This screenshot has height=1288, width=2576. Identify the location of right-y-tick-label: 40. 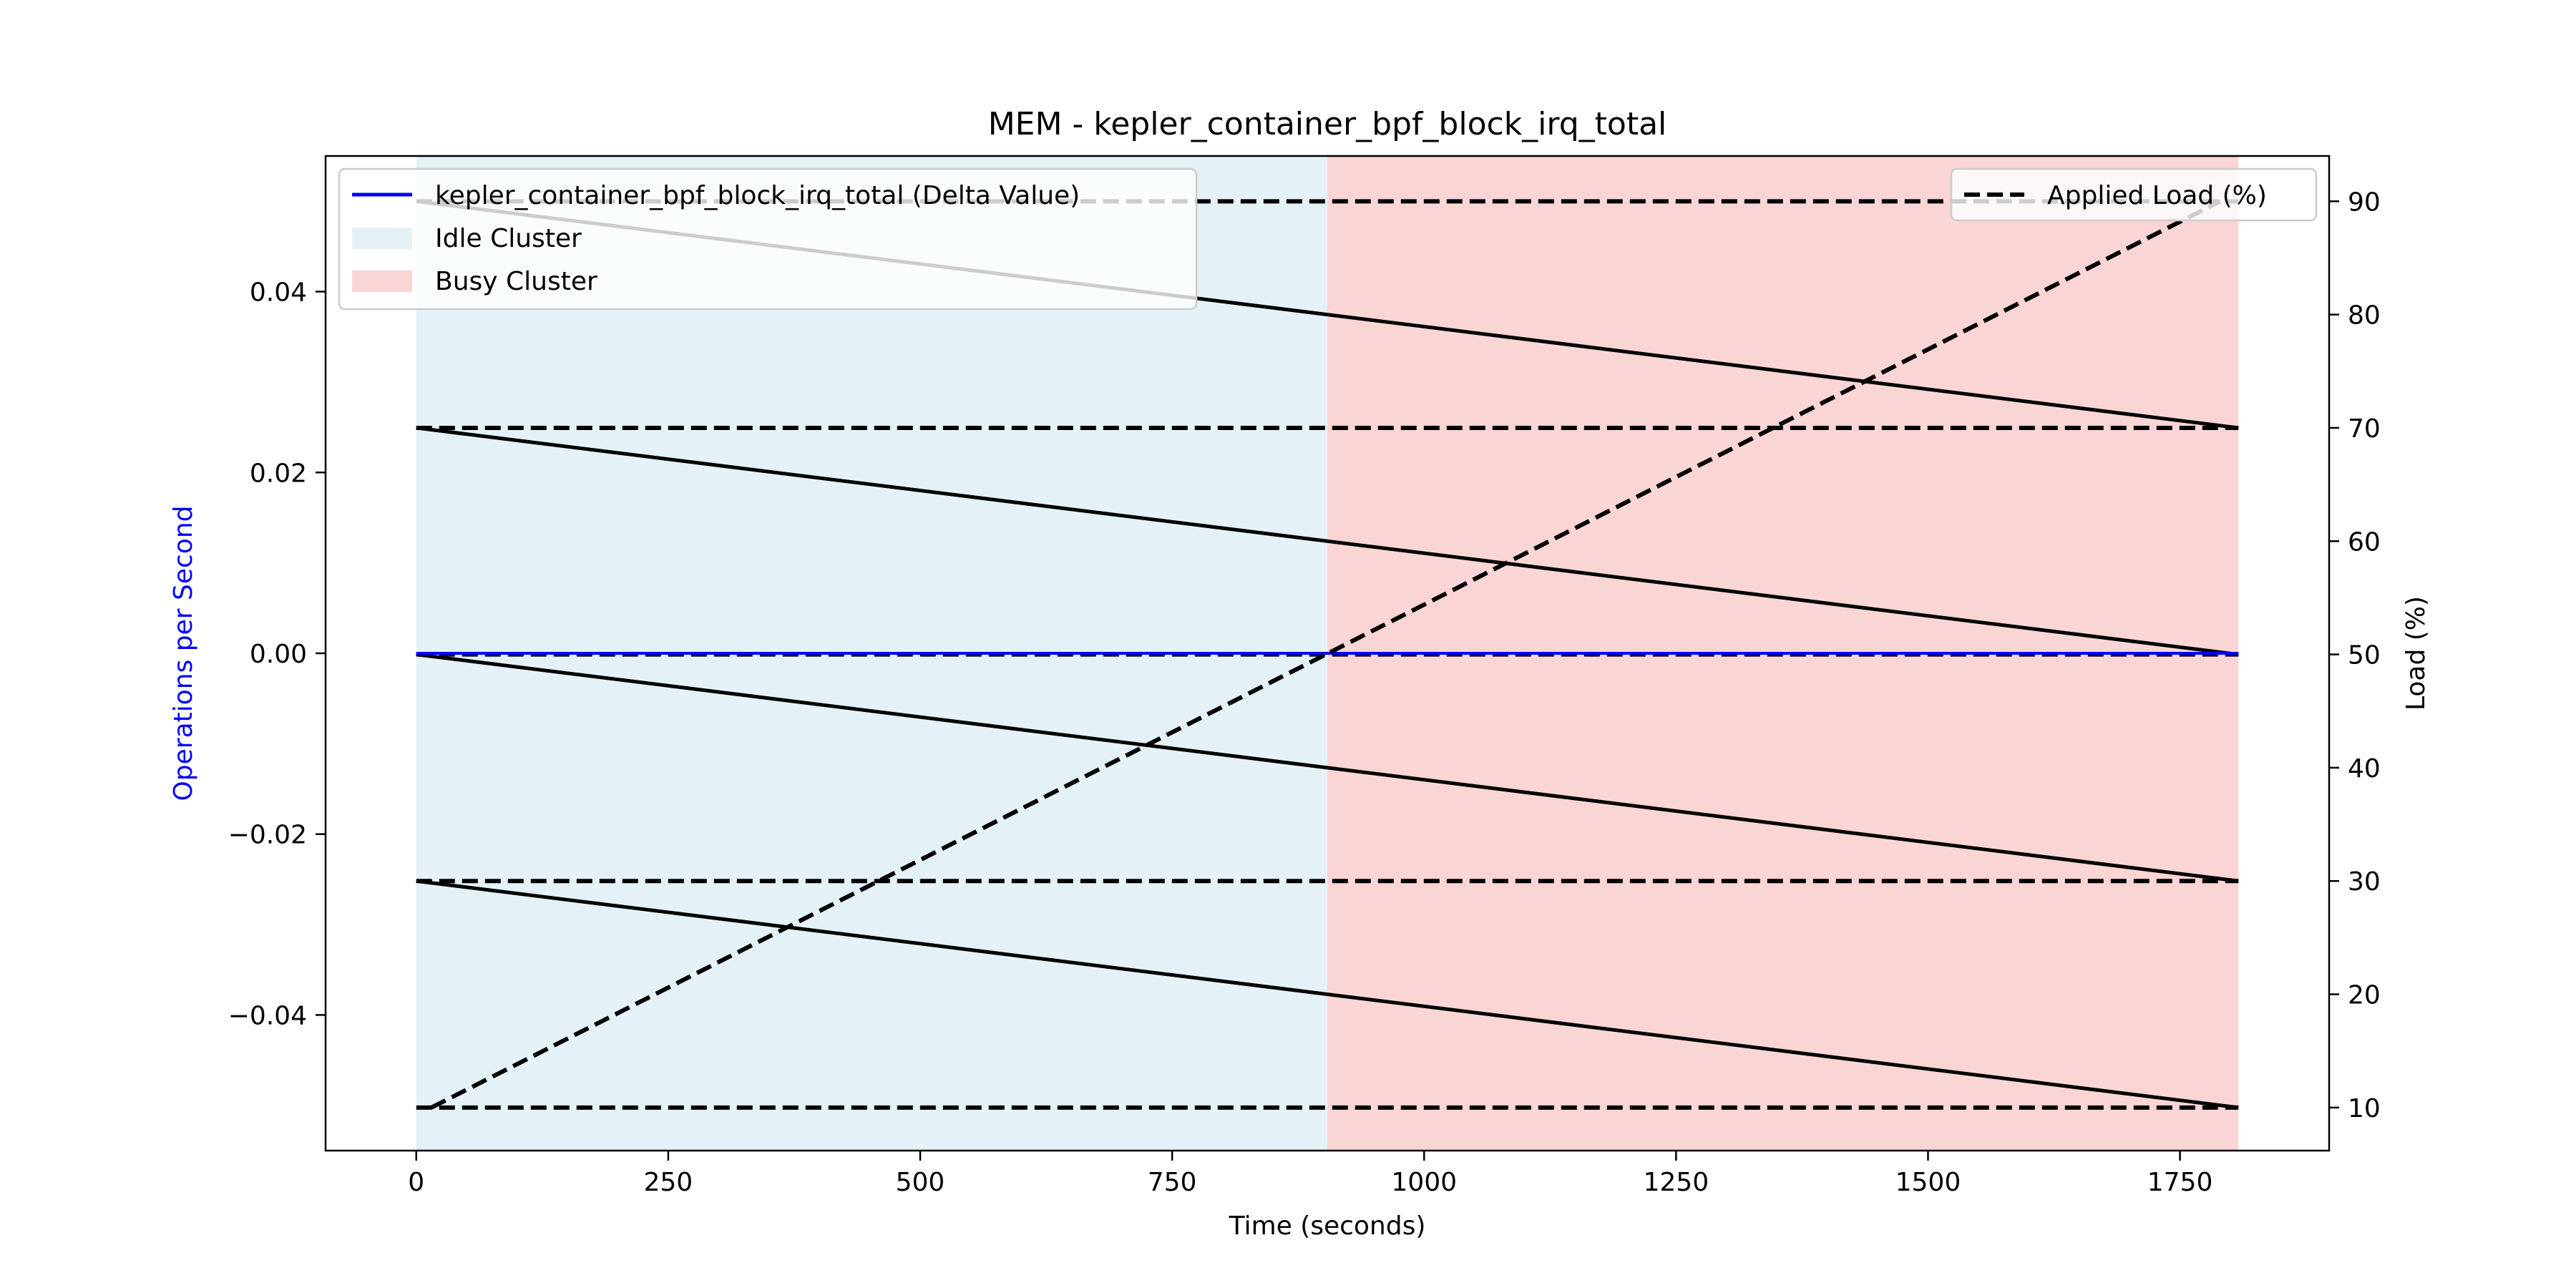
(2364, 769).